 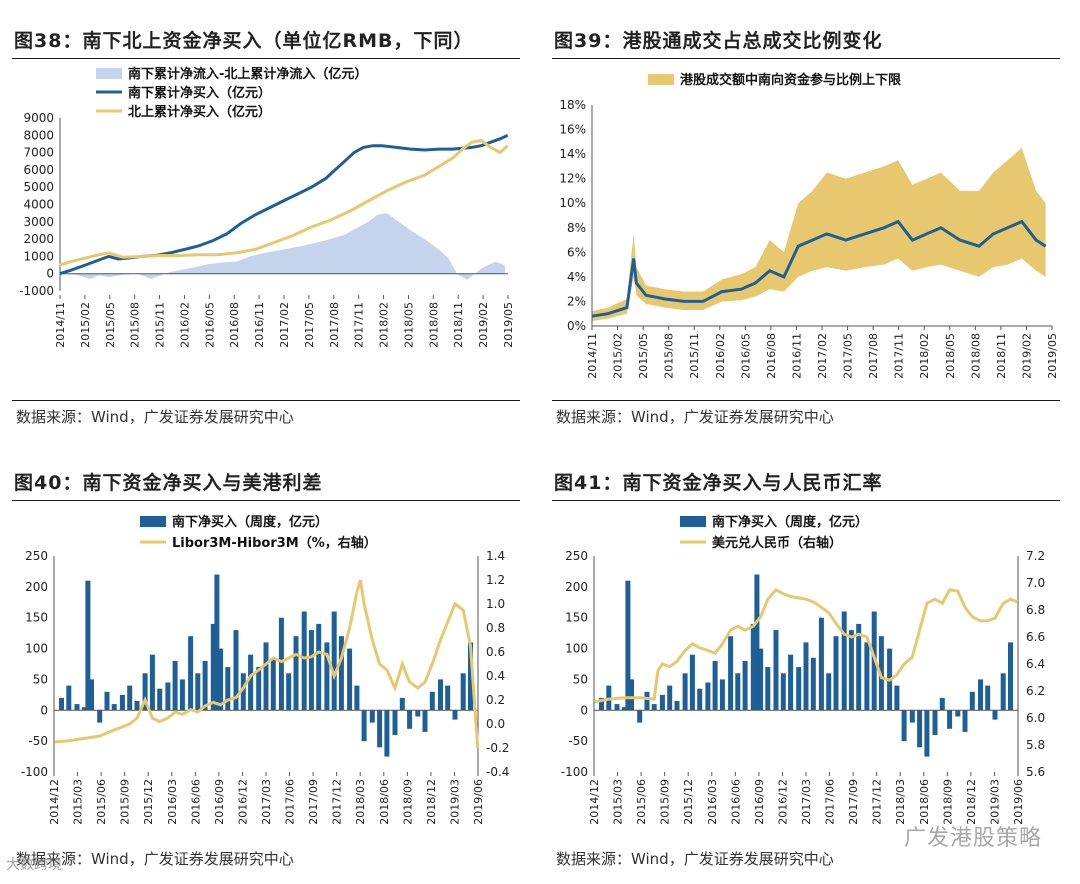 I want to click on x-tick-label: 2018/03, so click(x=900, y=802).